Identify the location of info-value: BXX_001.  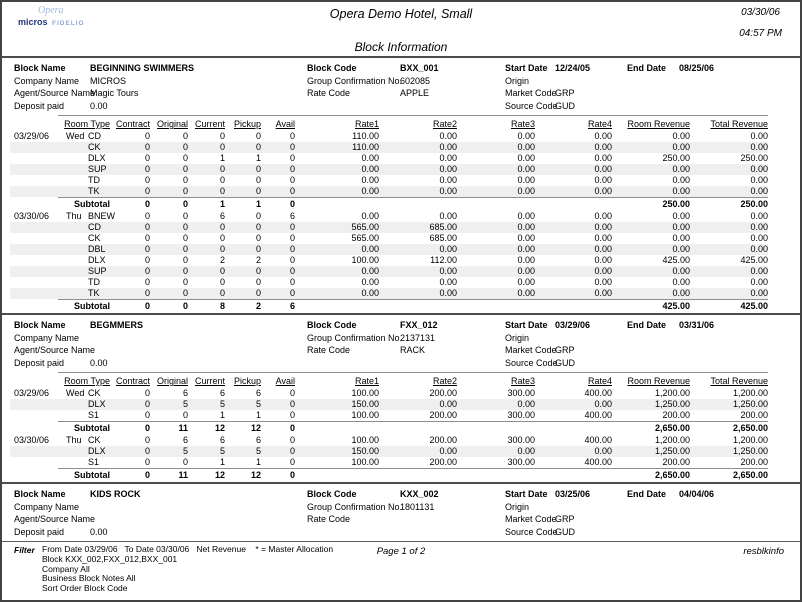
(419, 68).